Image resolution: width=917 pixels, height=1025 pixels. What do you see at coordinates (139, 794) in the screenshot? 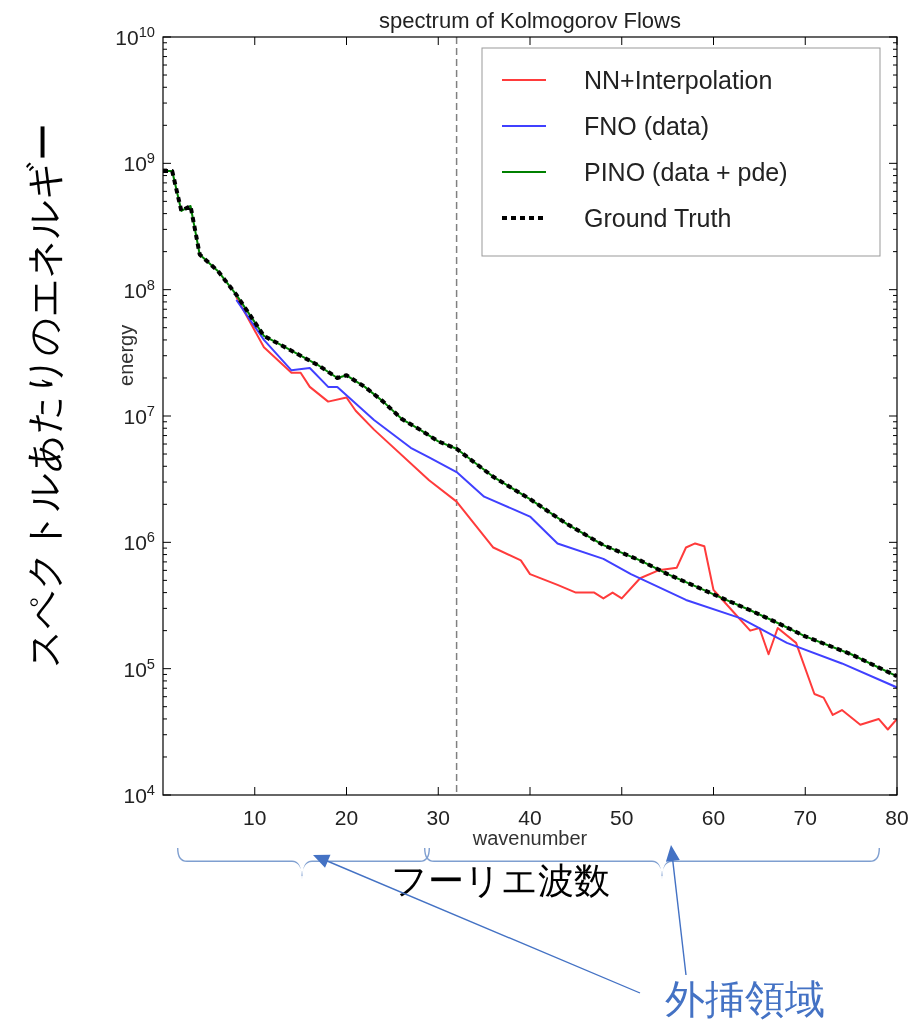
I see `y-tick-label: 10$^{4}$` at bounding box center [139, 794].